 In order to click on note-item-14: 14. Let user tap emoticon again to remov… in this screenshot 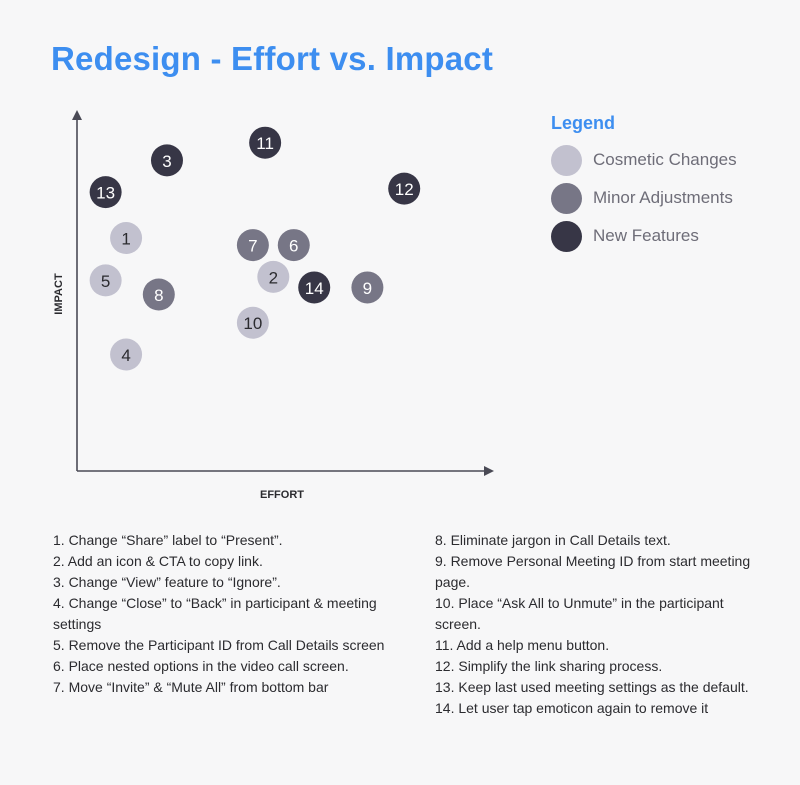, I will do `click(572, 708)`.